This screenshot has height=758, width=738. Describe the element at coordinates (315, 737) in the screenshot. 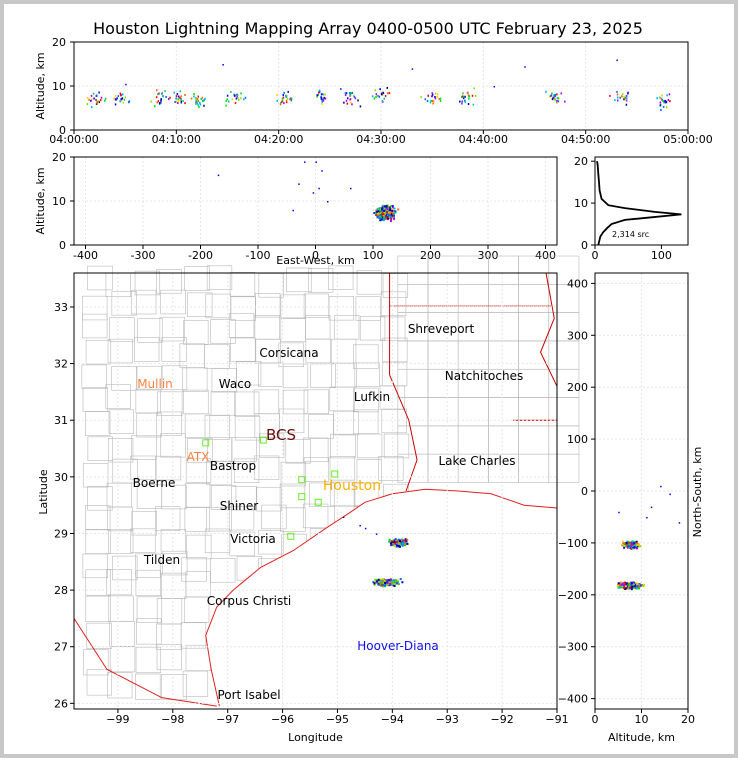

I see `x-axis-label: Longitude` at that location.